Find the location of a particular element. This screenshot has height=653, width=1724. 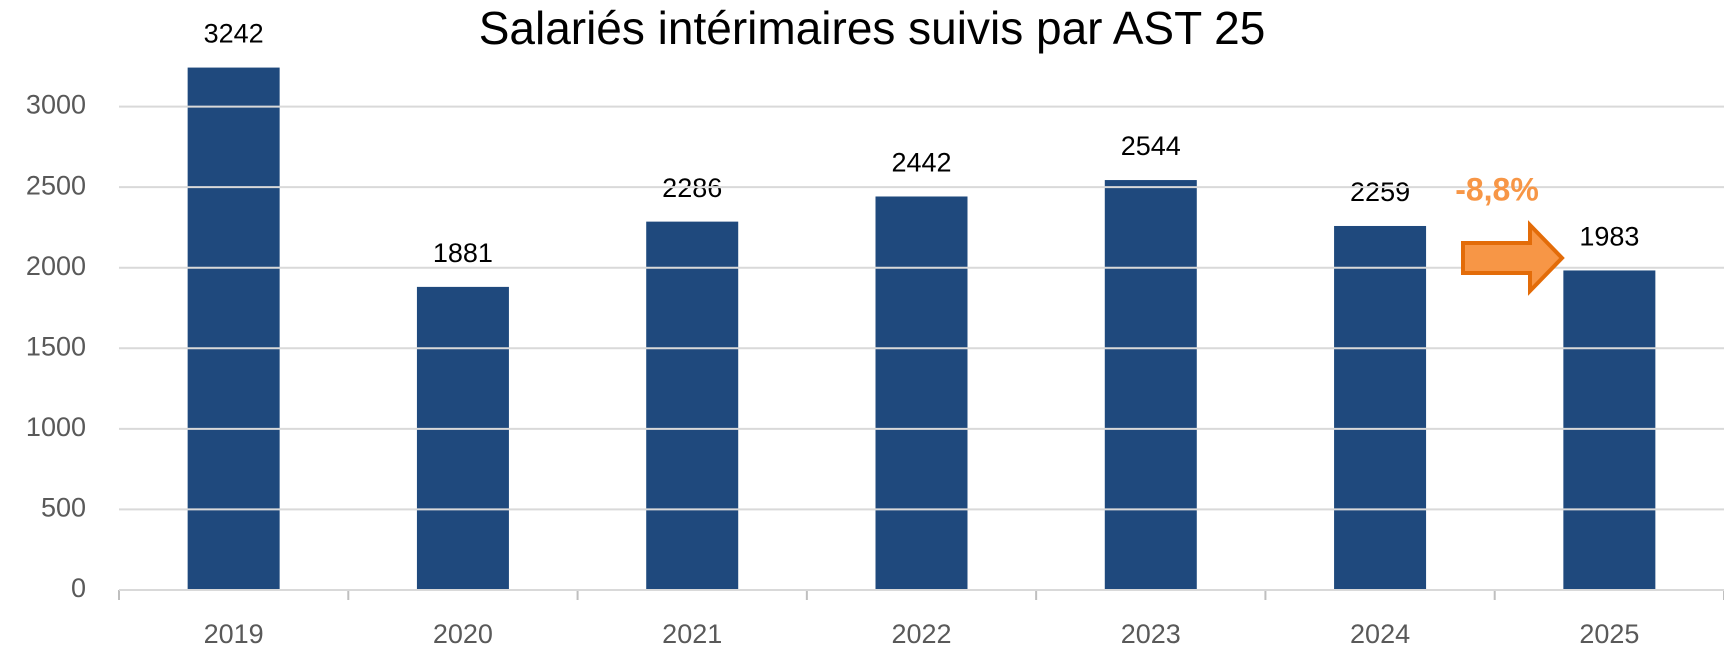

x-tick-label: 2023 is located at coordinates (1151, 634).